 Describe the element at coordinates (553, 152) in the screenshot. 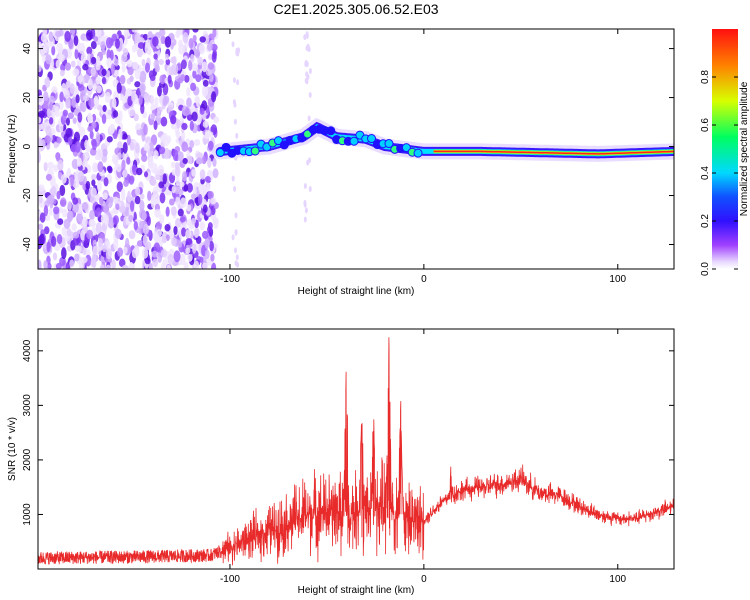

I see `ridge-core-red` at that location.